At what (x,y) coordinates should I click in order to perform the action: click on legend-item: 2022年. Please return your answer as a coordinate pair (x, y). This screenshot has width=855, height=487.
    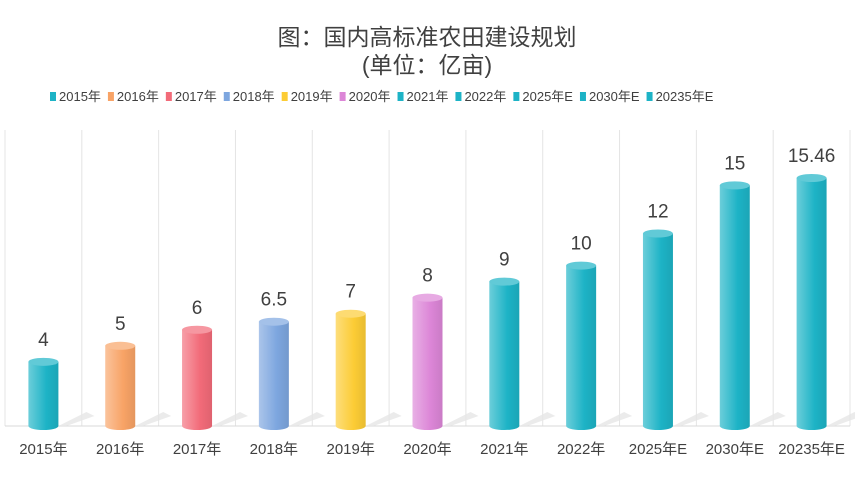
    Looking at the image, I should click on (480, 96).